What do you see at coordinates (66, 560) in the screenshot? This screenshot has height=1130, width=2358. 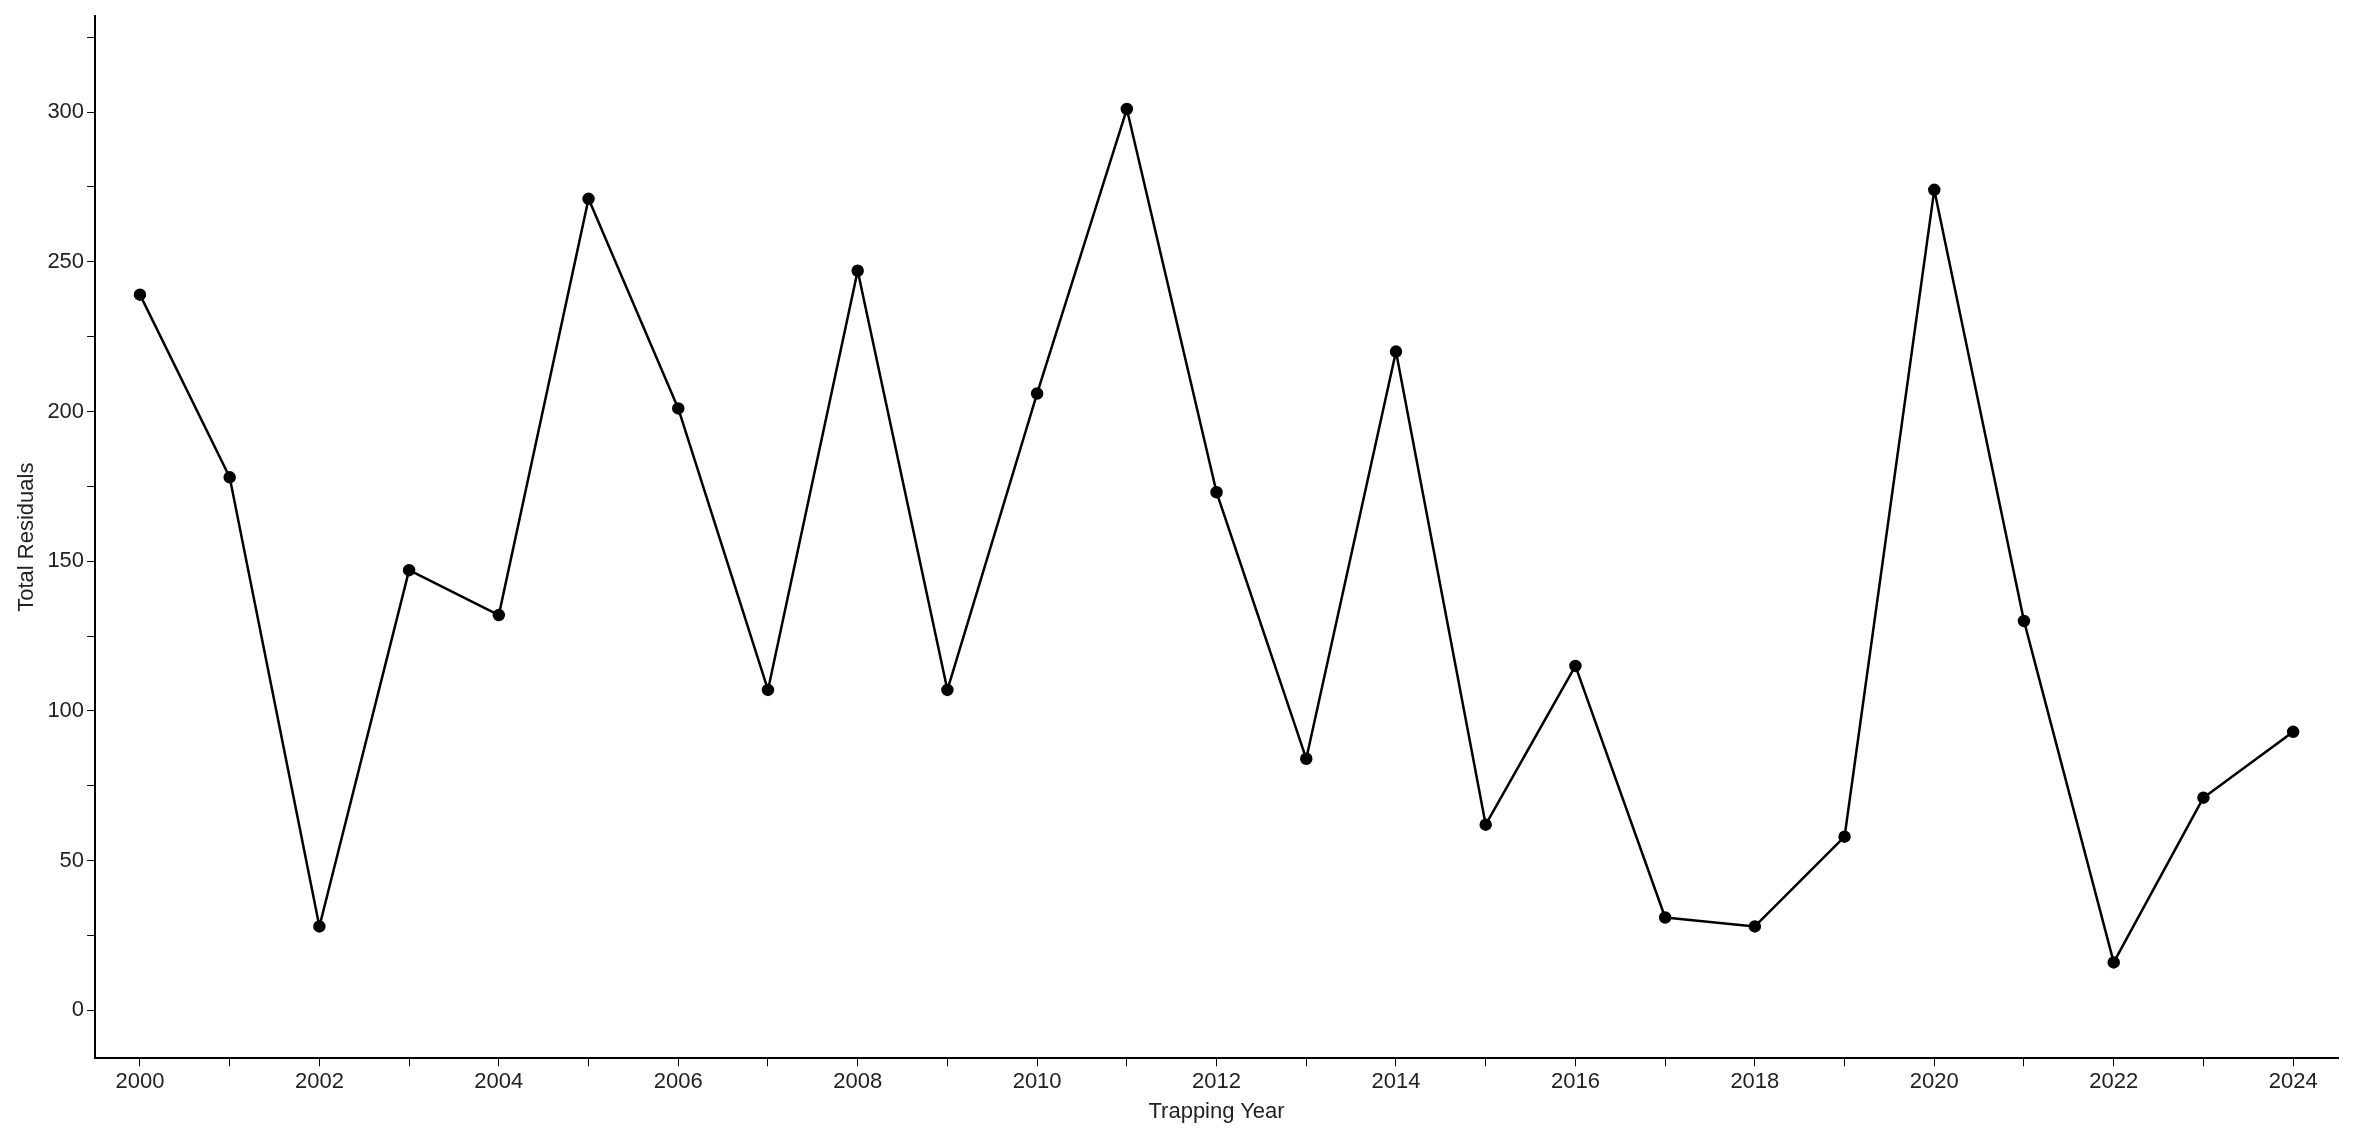 I see `y-tick-label: 150` at bounding box center [66, 560].